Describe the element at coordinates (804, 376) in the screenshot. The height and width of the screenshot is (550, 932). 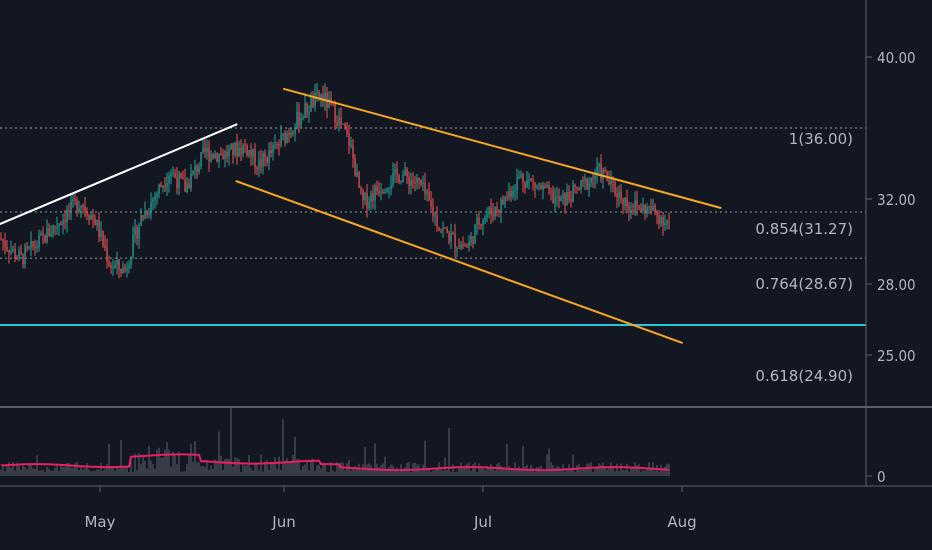
I see `fib-label-0618: 0.618(24.90)` at that location.